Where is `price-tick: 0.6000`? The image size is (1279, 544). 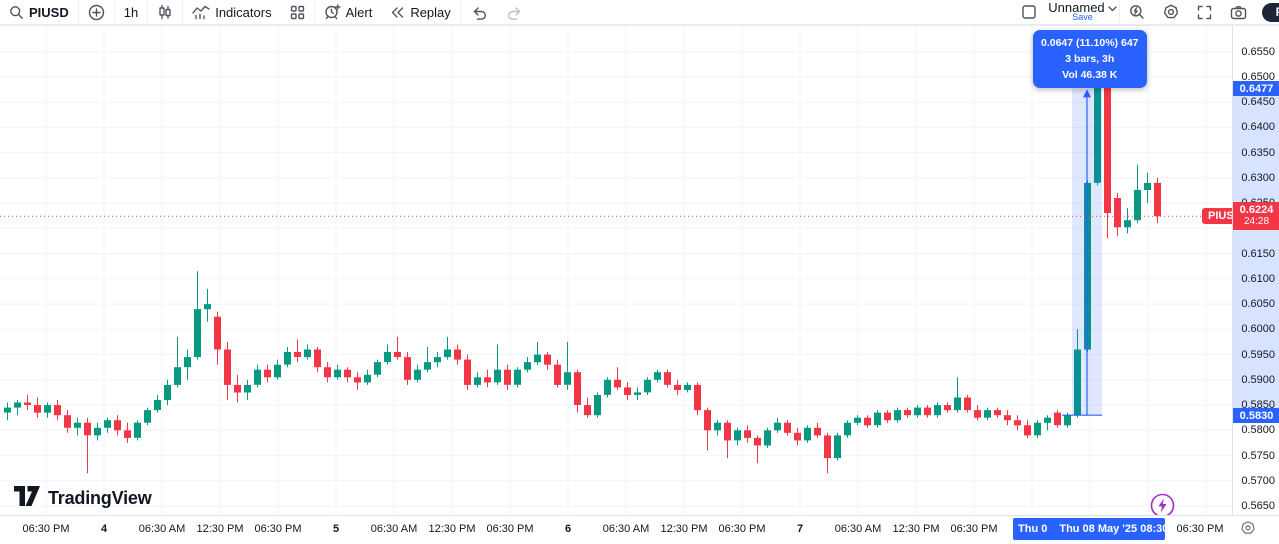
price-tick: 0.6000 is located at coordinates (1258, 329).